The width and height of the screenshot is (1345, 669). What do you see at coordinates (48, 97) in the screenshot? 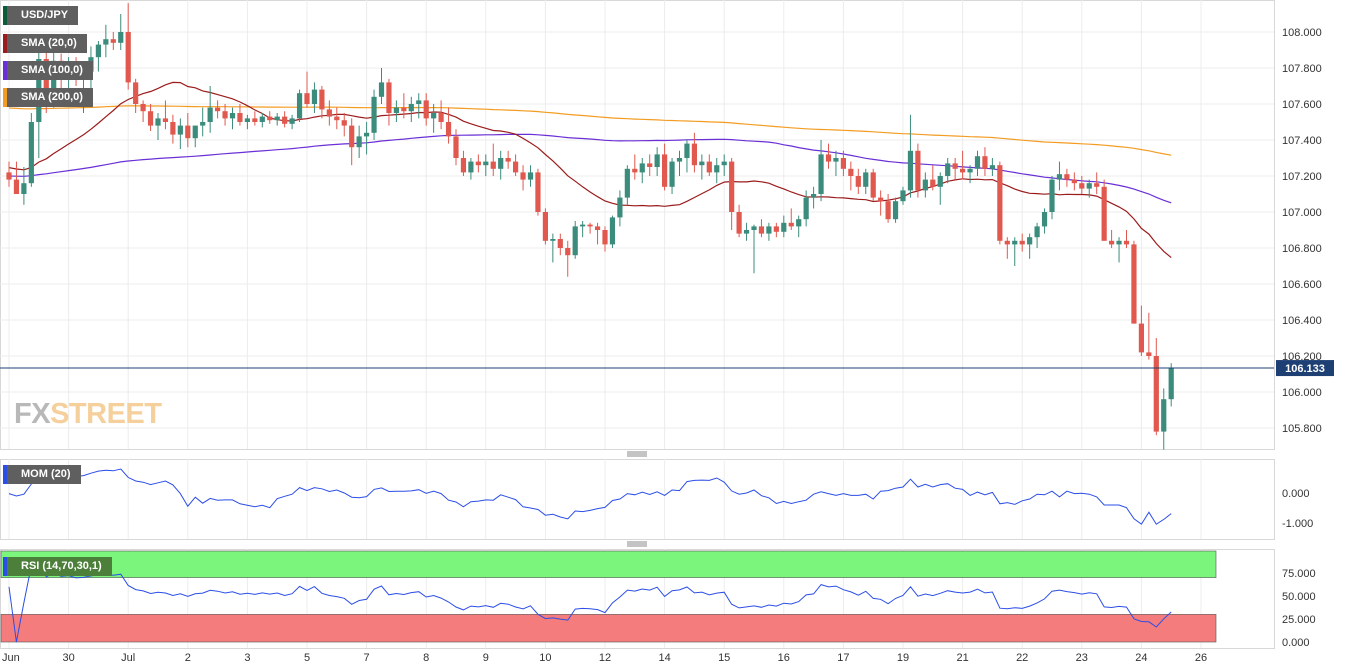
I see `legend-sma200: SMA (200,0)` at bounding box center [48, 97].